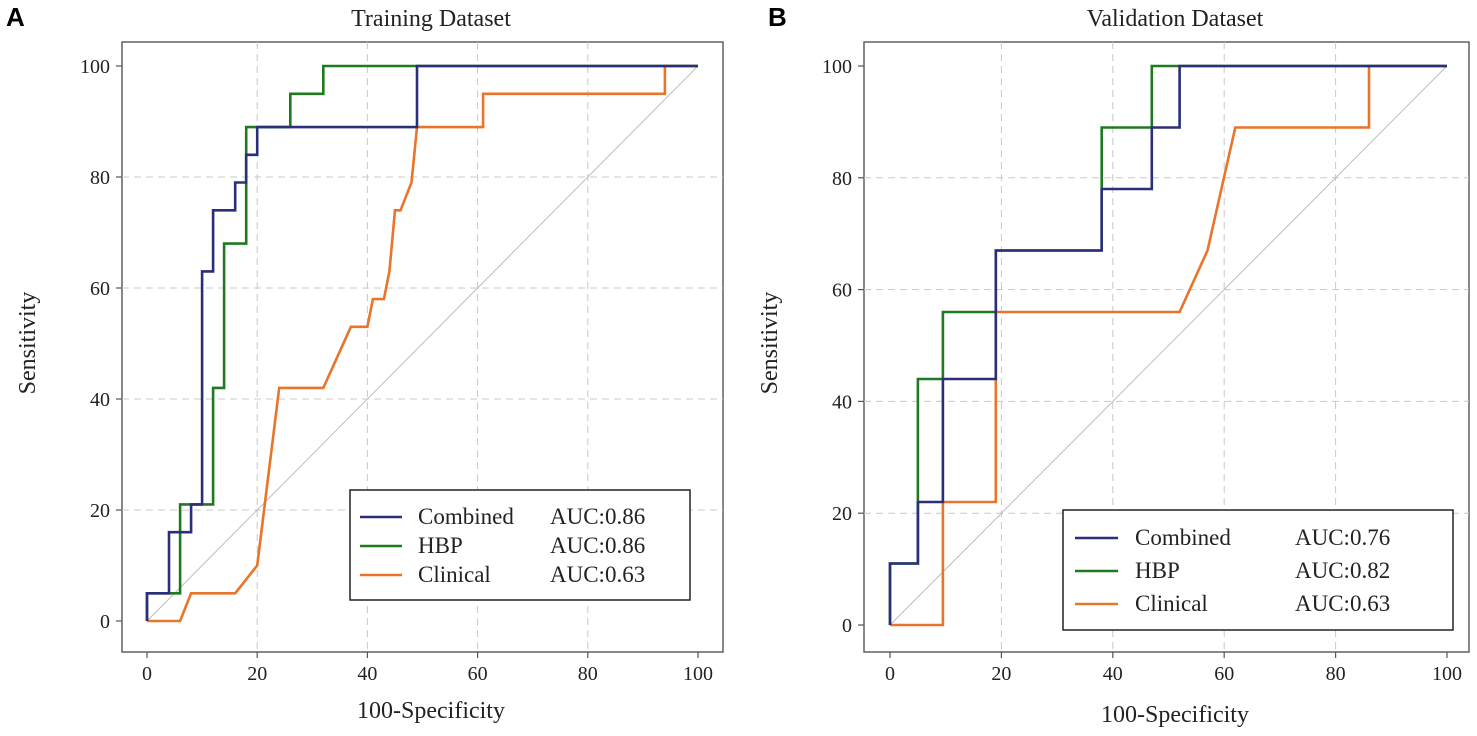  What do you see at coordinates (15, 17) in the screenshot?
I see `panel-letter: A` at bounding box center [15, 17].